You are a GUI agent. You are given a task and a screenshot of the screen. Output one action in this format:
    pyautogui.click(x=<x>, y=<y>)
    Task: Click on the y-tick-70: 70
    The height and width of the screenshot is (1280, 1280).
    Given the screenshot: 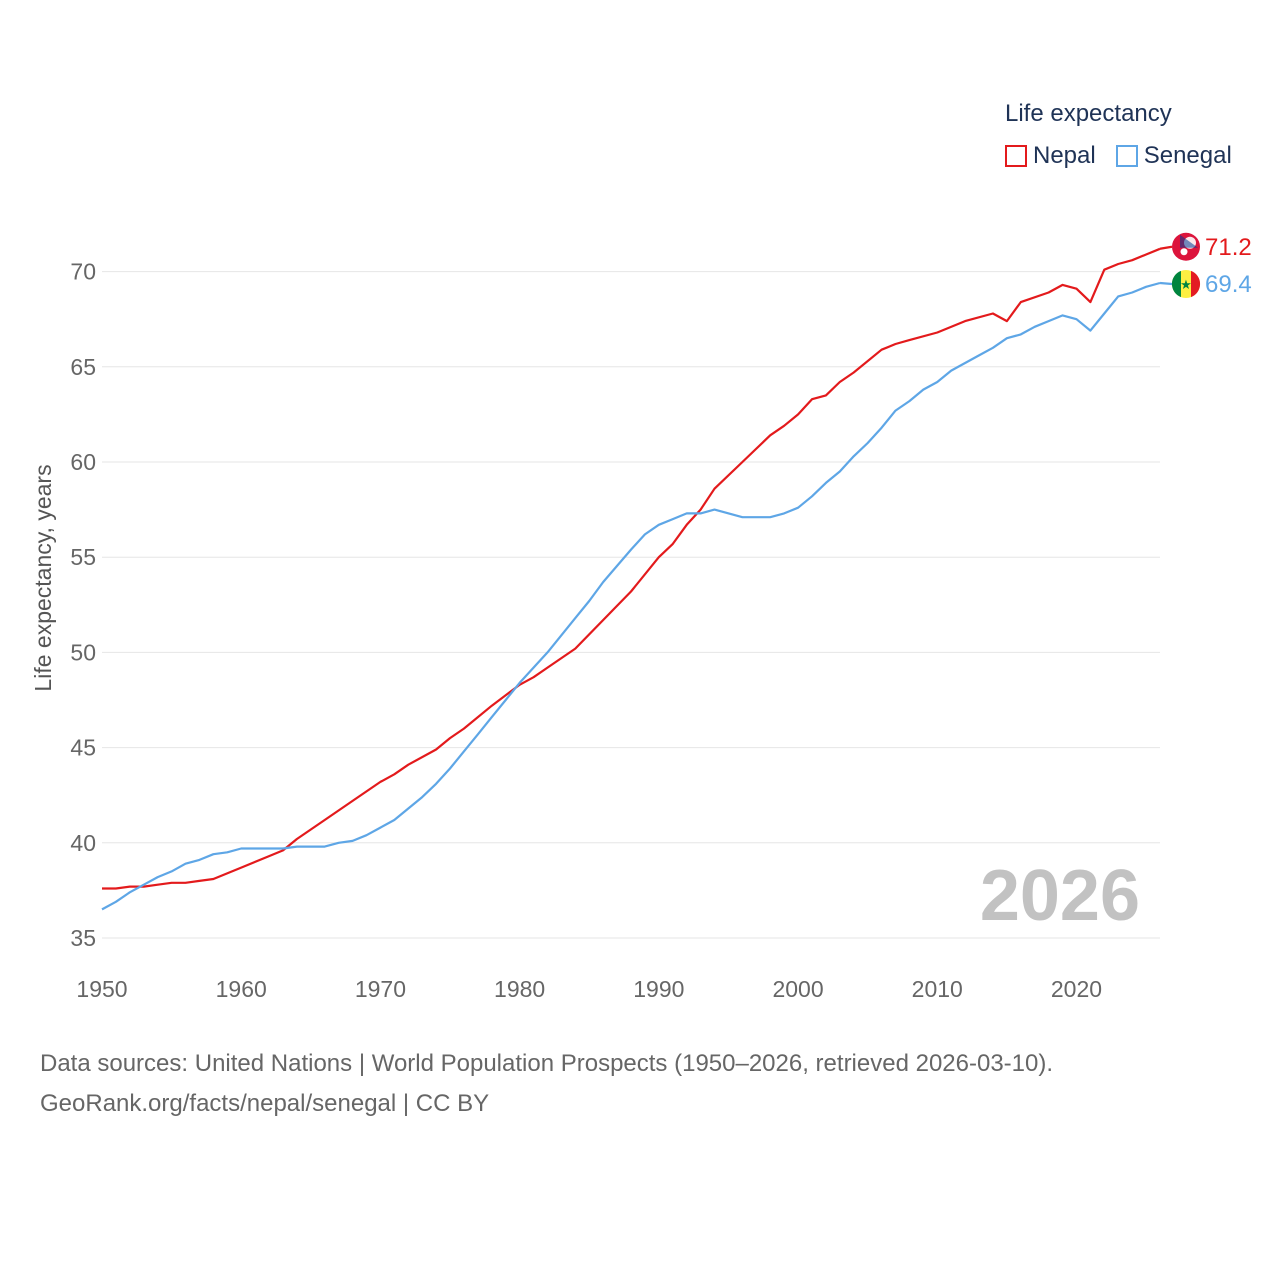 What is the action you would take?
    pyautogui.click(x=83, y=272)
    